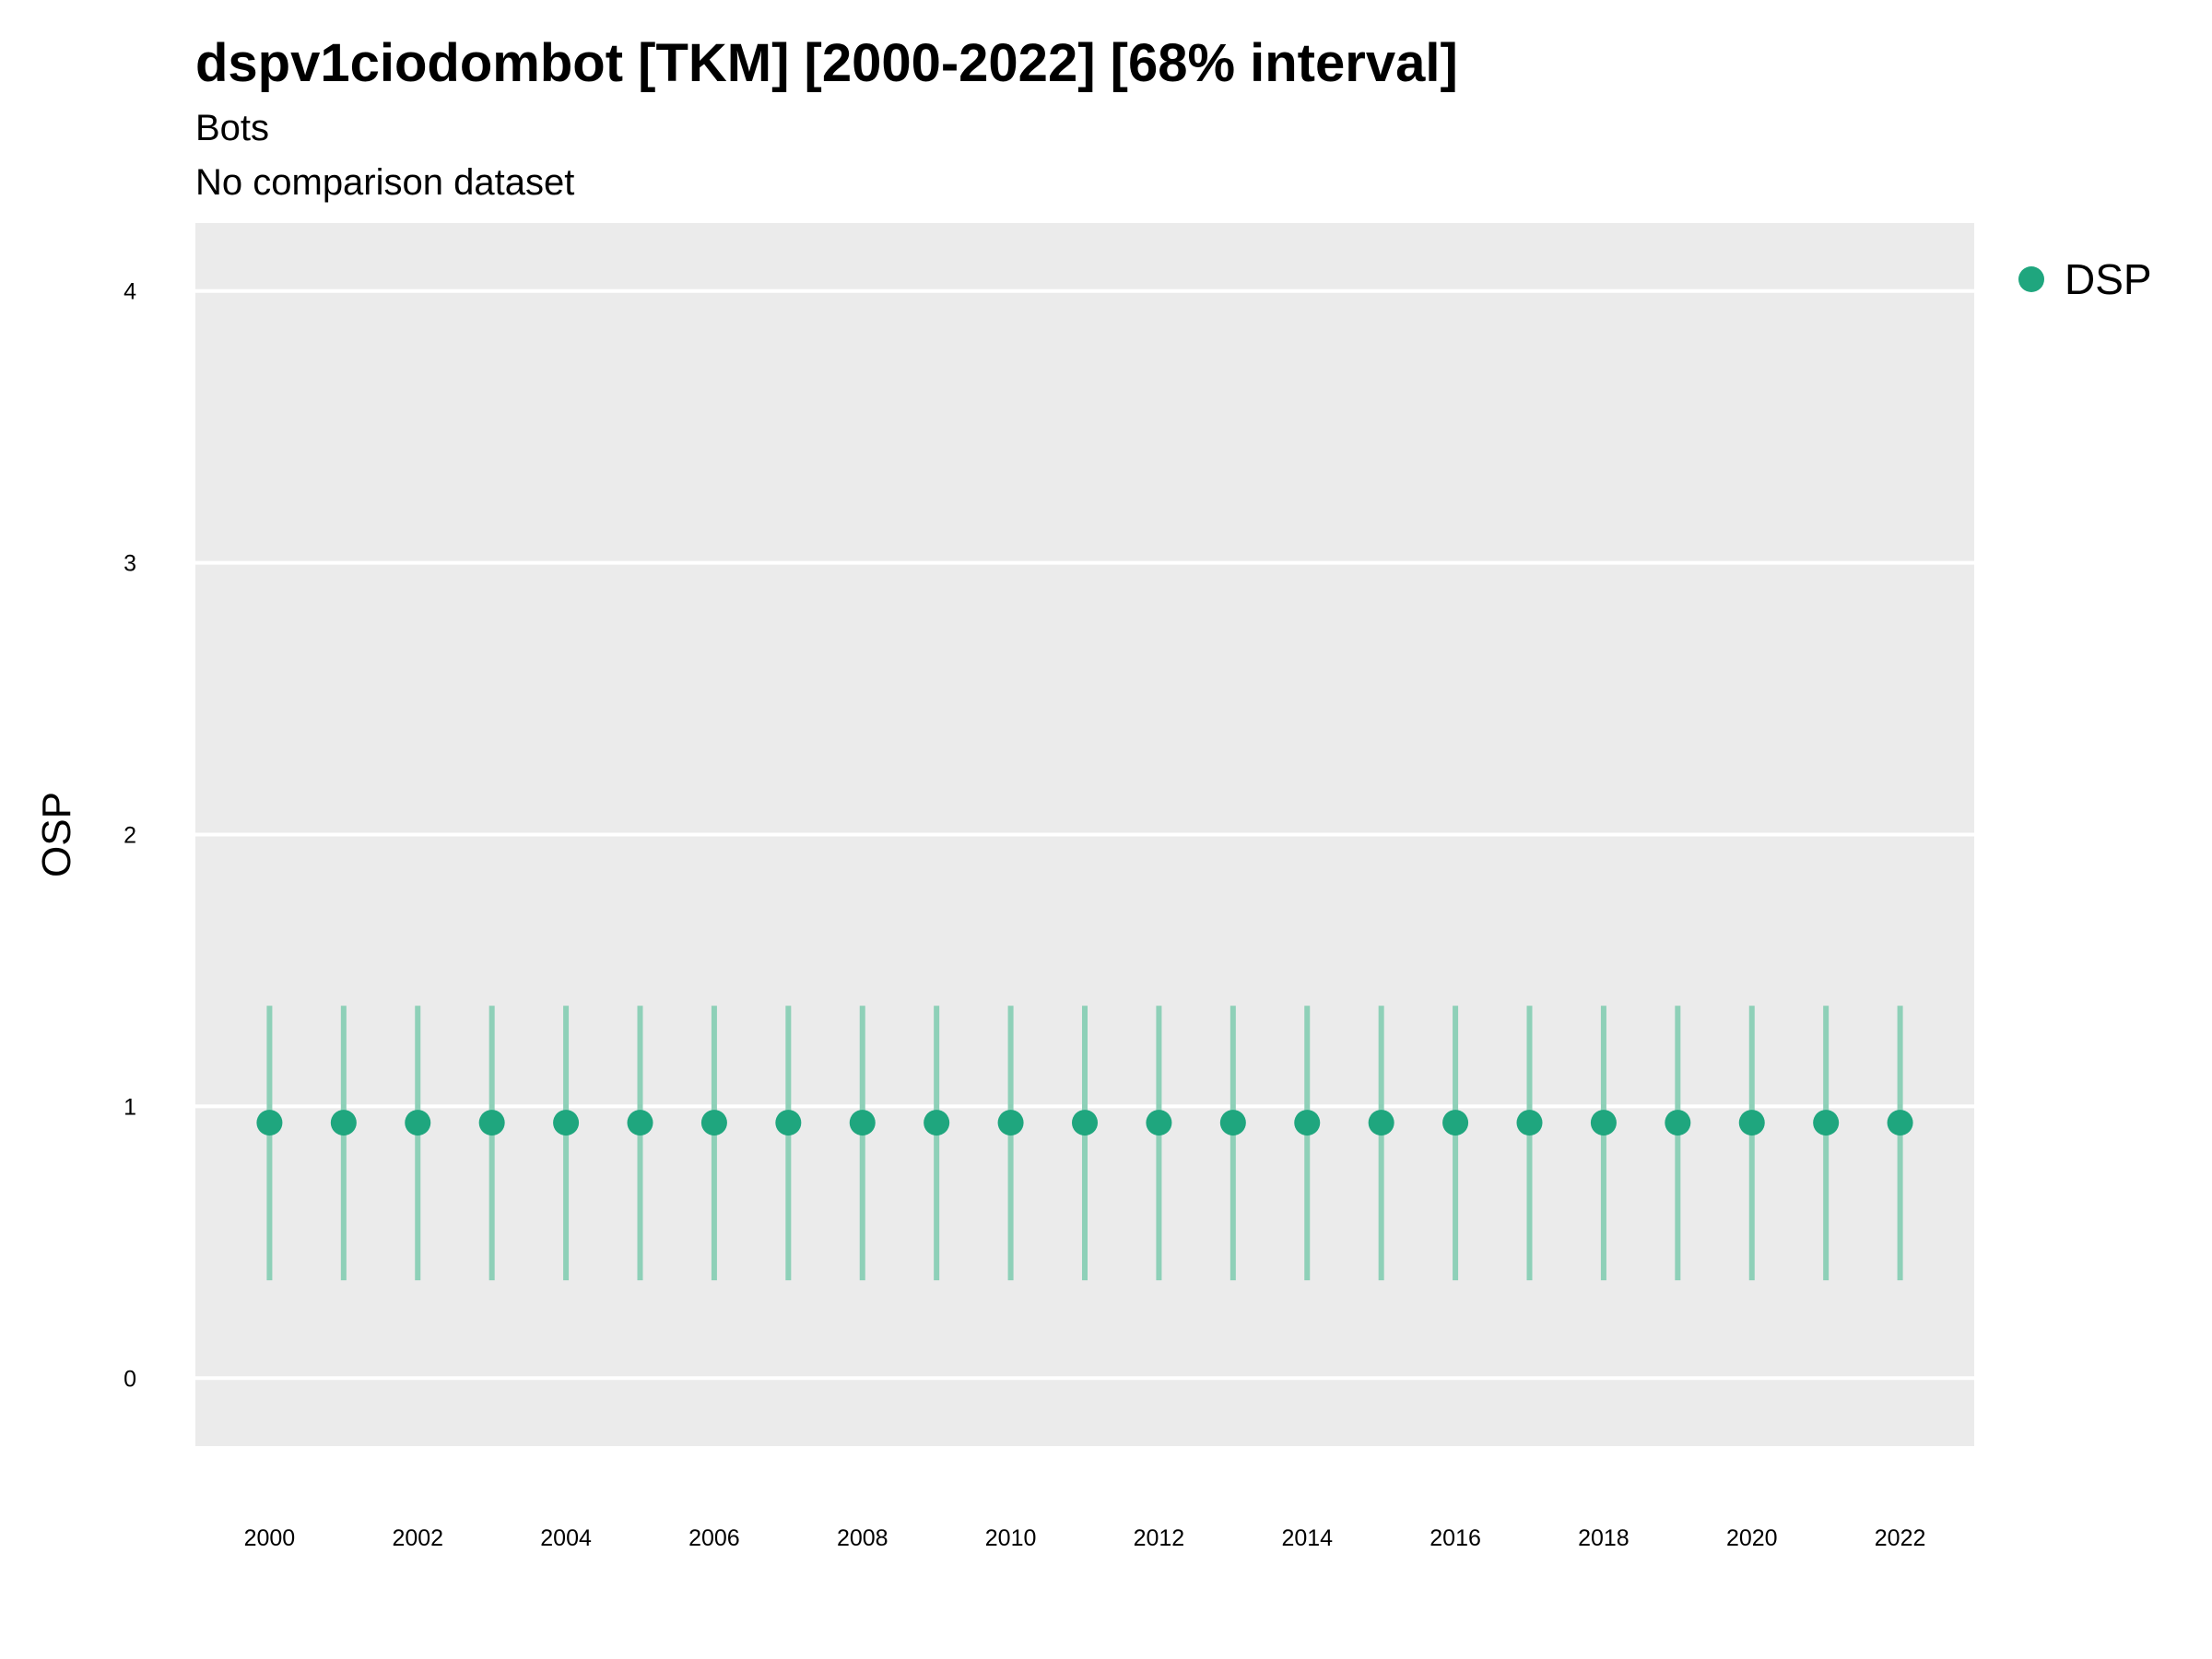 The width and height of the screenshot is (2212, 1659). I want to click on x-tick-label-2000: 2000, so click(270, 1538).